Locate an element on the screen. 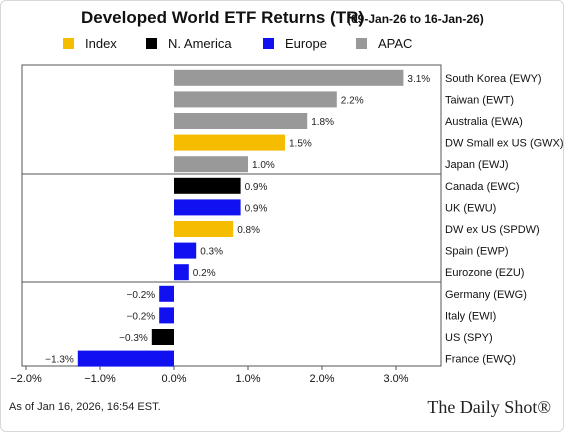 This screenshot has width=564, height=432. legend-swatch-index is located at coordinates (68, 43).